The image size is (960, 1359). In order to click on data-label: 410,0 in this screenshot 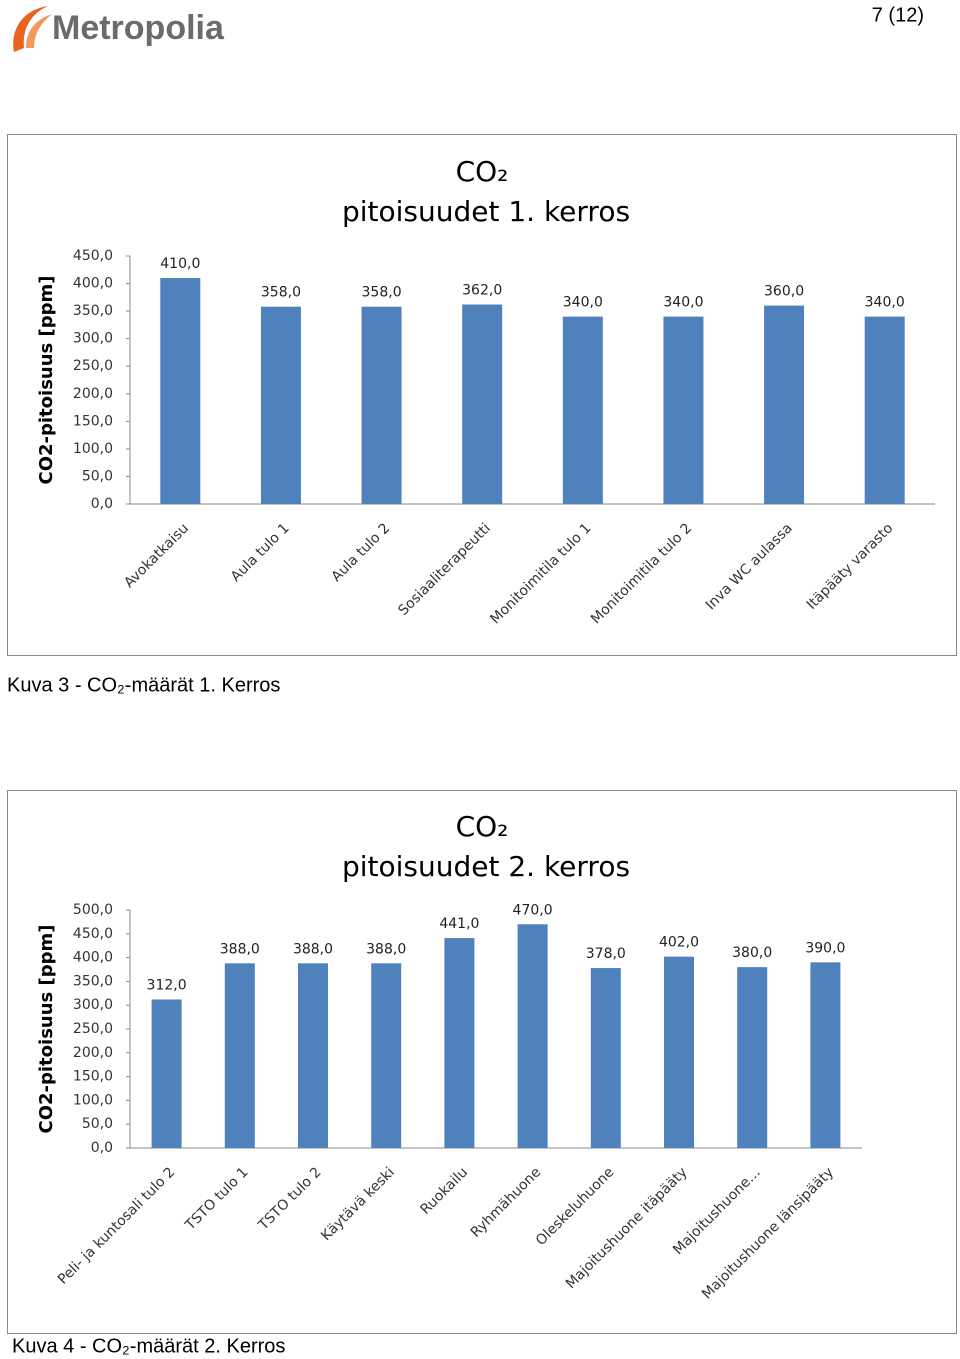, I will do `click(180, 264)`.